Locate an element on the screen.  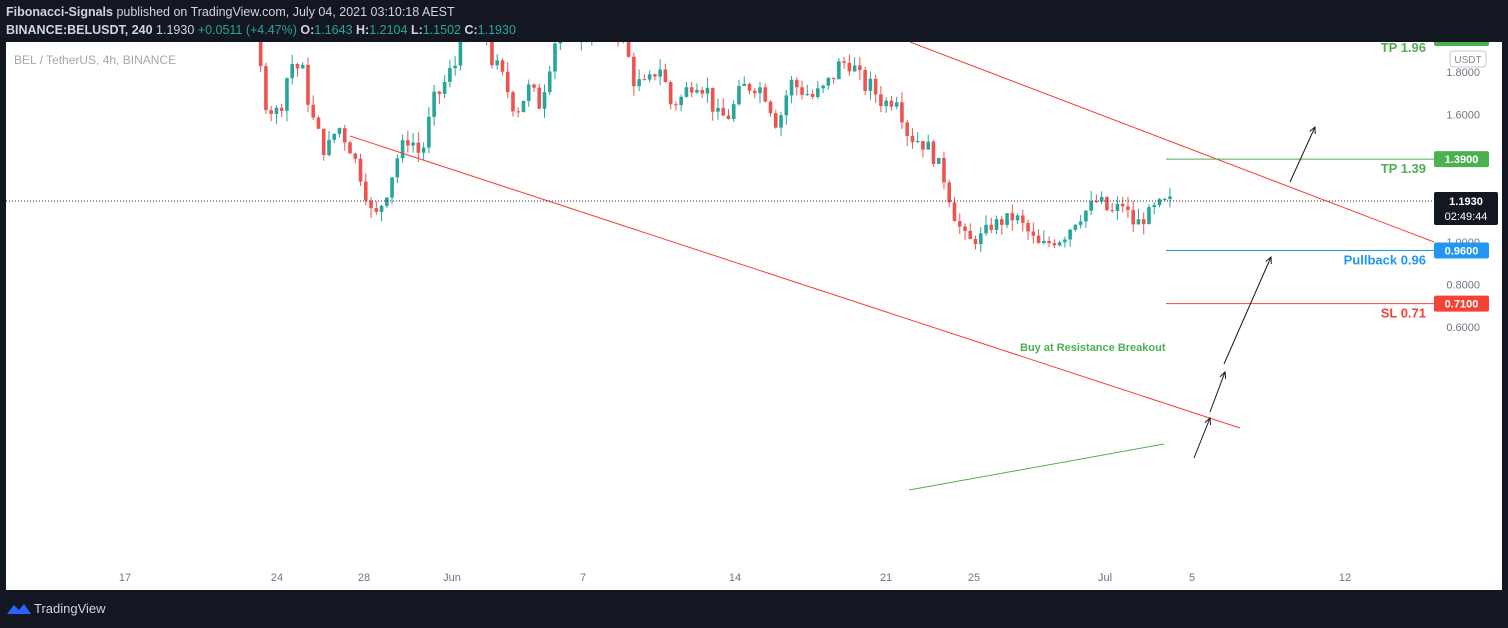
x-tick-label: Jun is located at coordinates (452, 578).